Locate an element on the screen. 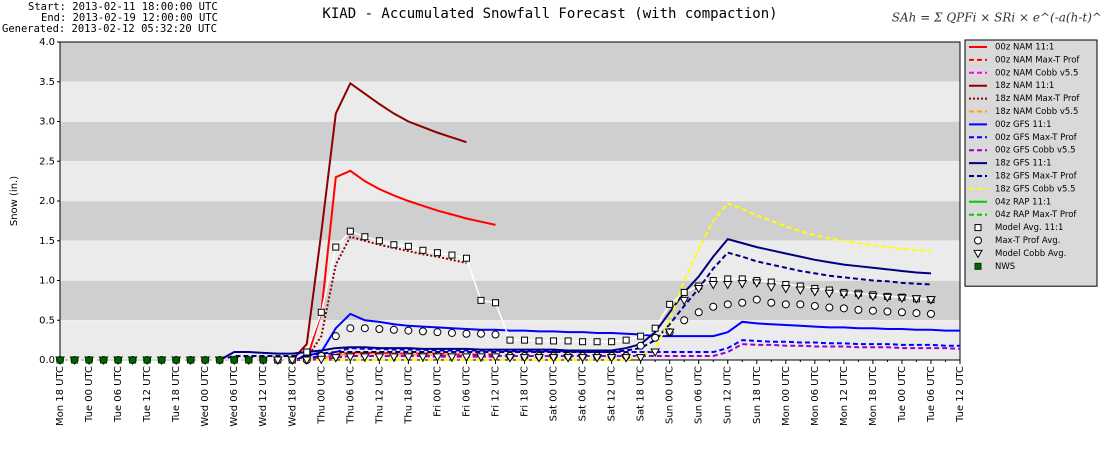  legend-label: 04z RAP 11:1 is located at coordinates (1023, 202).